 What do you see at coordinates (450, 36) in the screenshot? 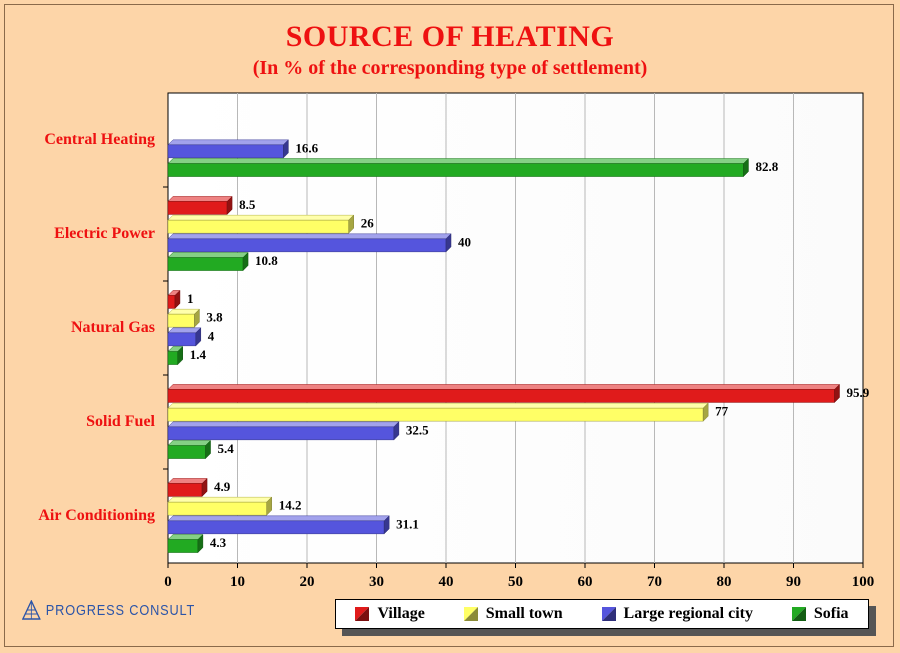
I see `chart-title: SOURCE OF HEATING` at bounding box center [450, 36].